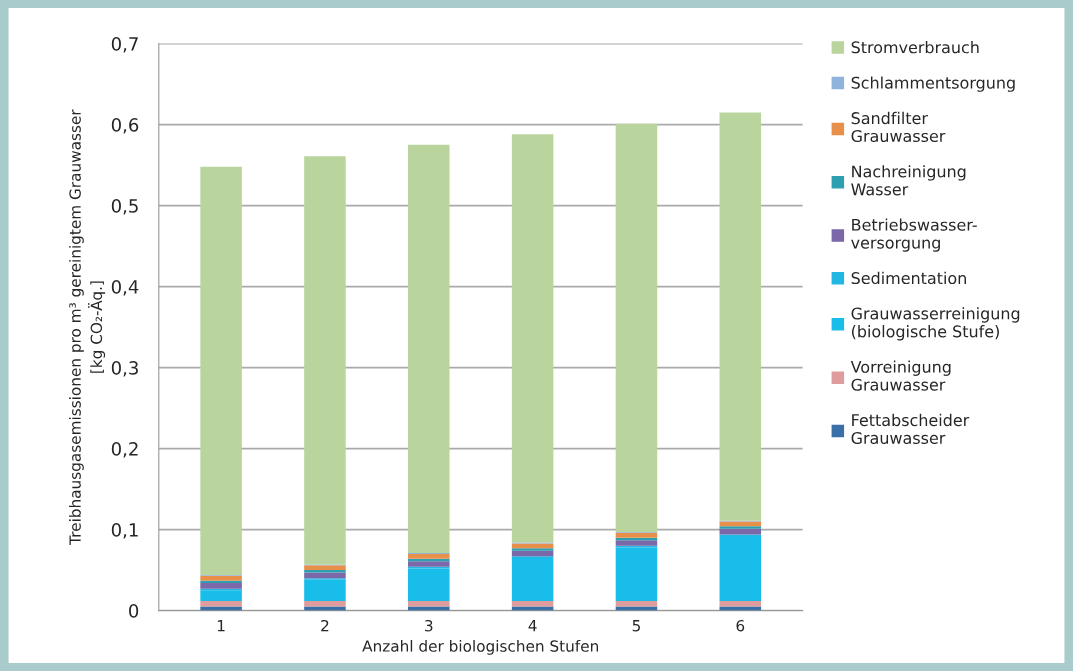 The height and width of the screenshot is (671, 1073). What do you see at coordinates (914, 235) in the screenshot?
I see `legend-label: Betriebswasser- versorgung` at bounding box center [914, 235].